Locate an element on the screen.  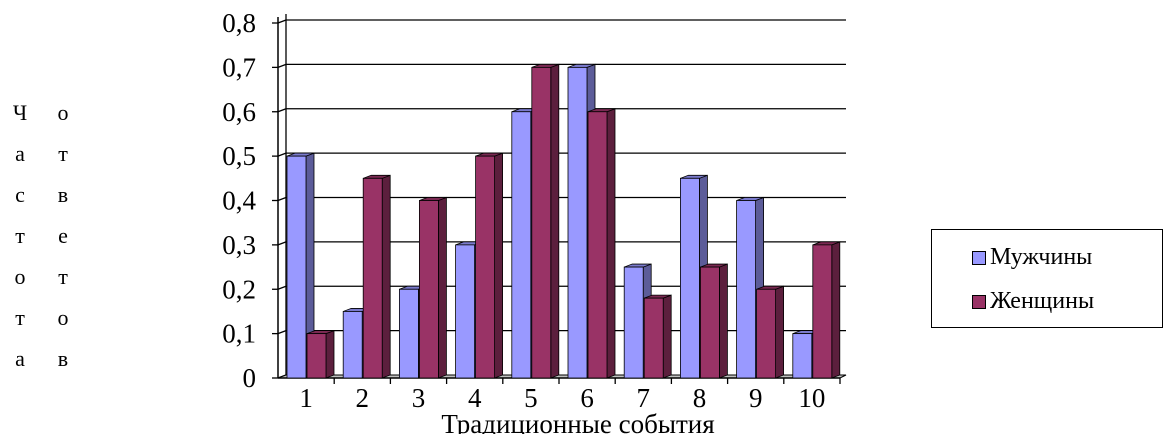
x-tick-label: 9 is located at coordinates (756, 398).